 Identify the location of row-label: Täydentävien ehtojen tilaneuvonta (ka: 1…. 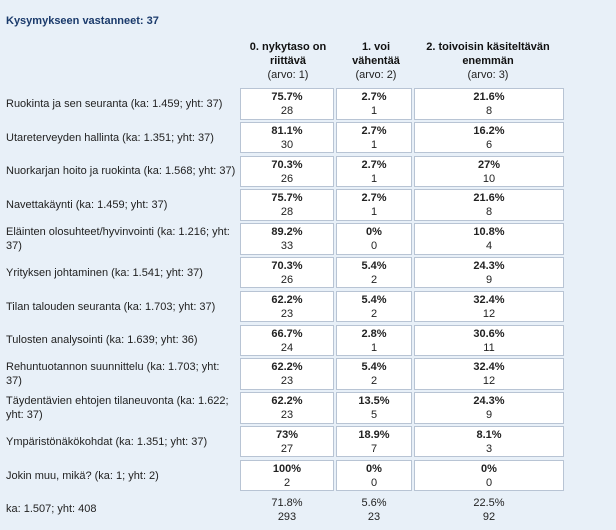
(117, 408).